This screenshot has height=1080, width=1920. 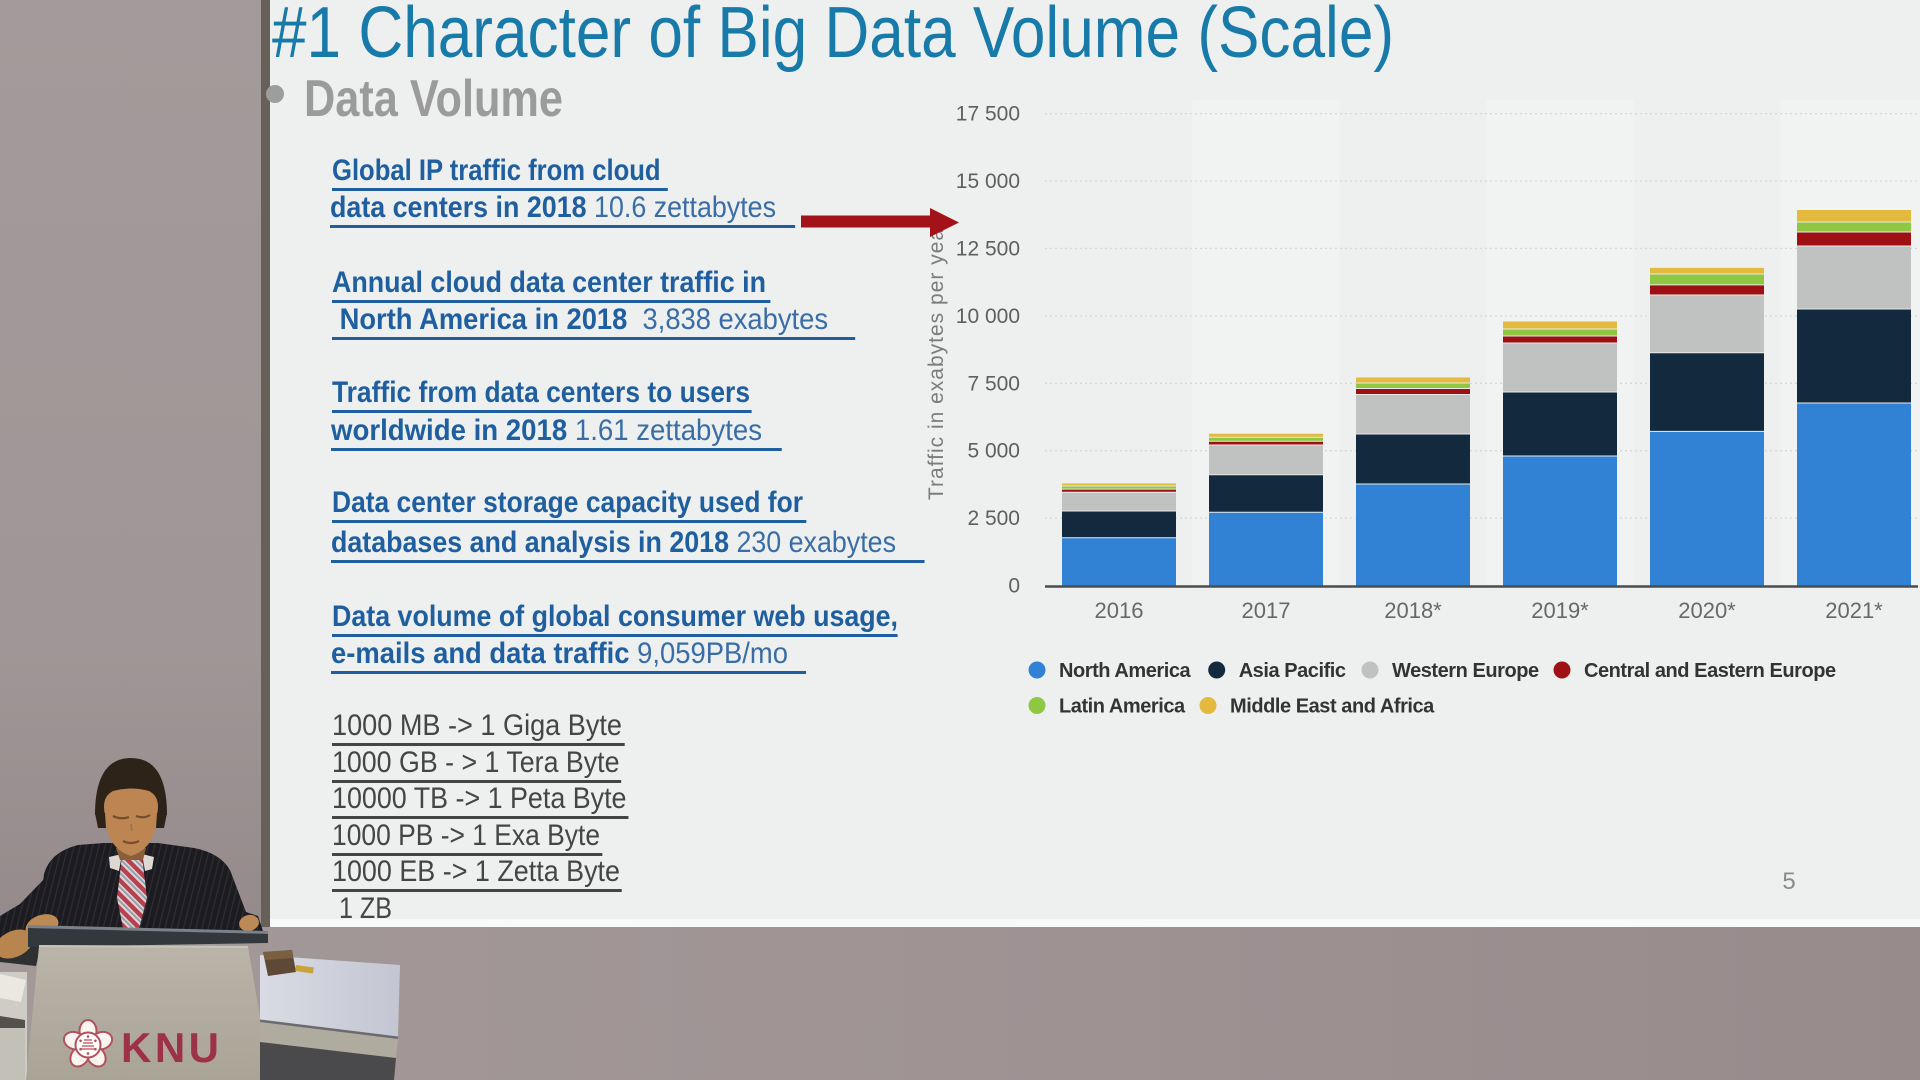 I want to click on svg-text: 7 500, so click(x=993, y=383).